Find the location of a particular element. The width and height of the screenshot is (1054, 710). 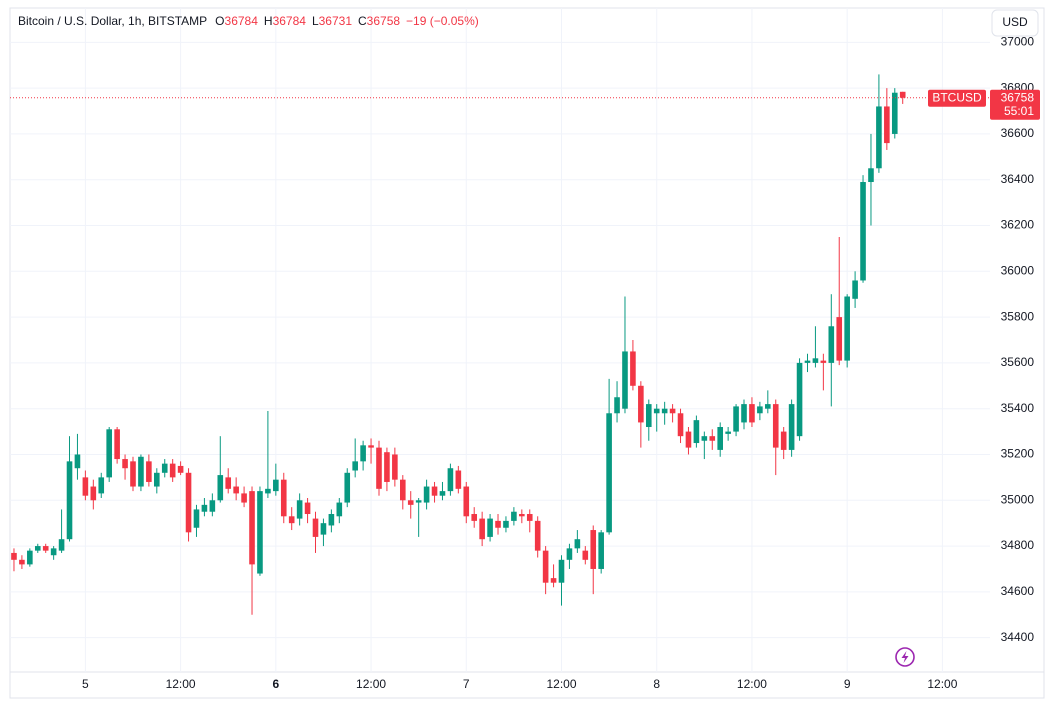

x-tick-label: 8 is located at coordinates (656, 684).